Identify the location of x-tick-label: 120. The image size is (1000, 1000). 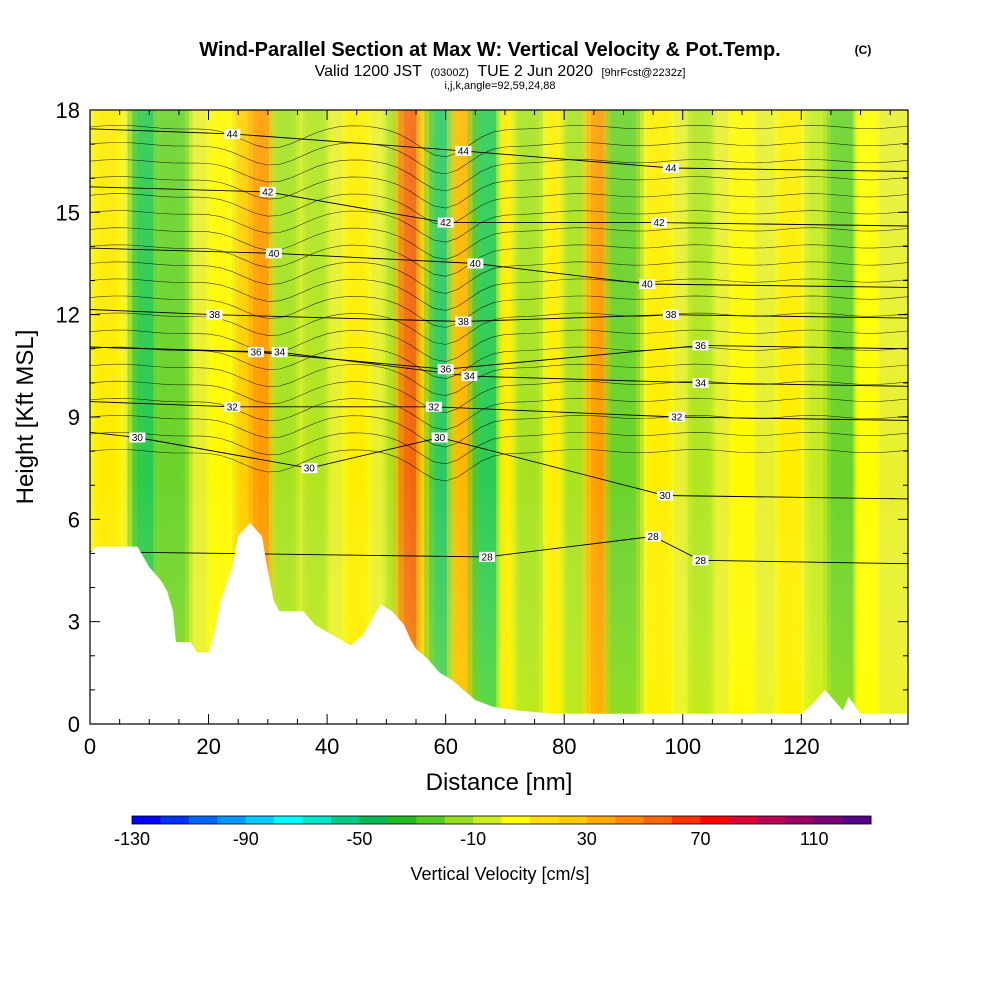
(801, 746).